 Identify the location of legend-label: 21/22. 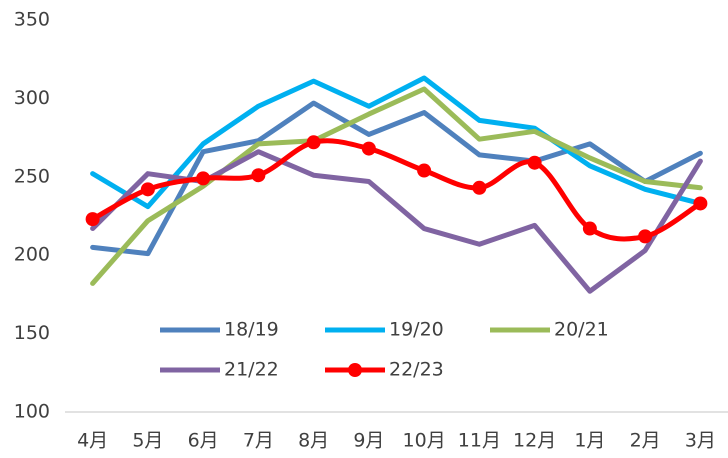
(251, 370).